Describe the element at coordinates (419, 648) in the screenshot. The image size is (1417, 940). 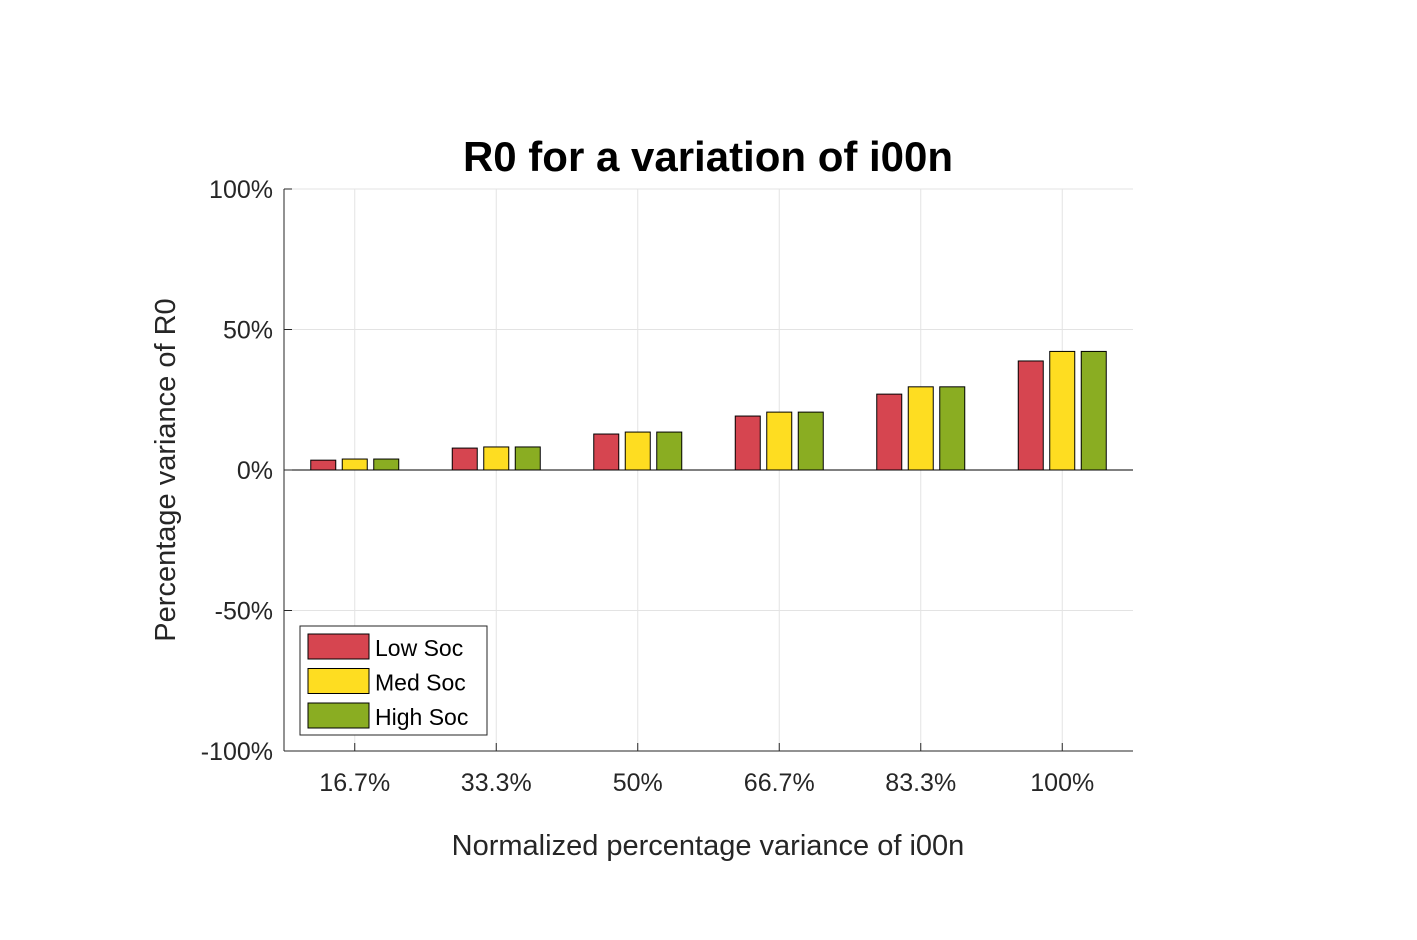
I see `legend-label-low-soc: Low Soc` at that location.